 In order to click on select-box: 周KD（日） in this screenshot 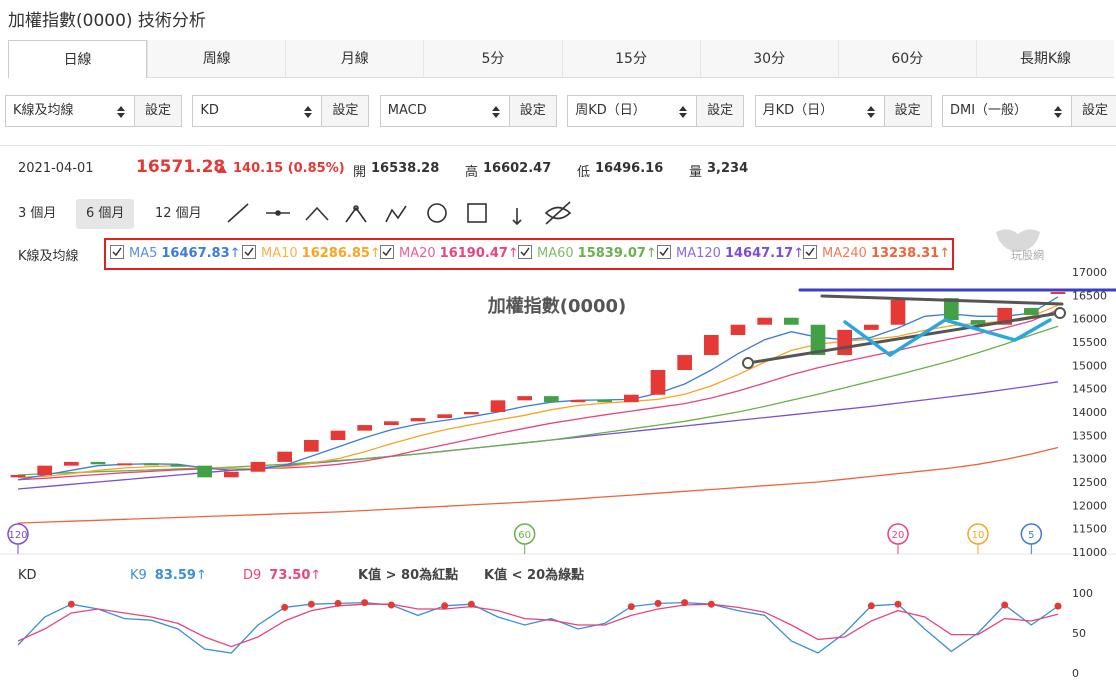, I will do `click(632, 111)`.